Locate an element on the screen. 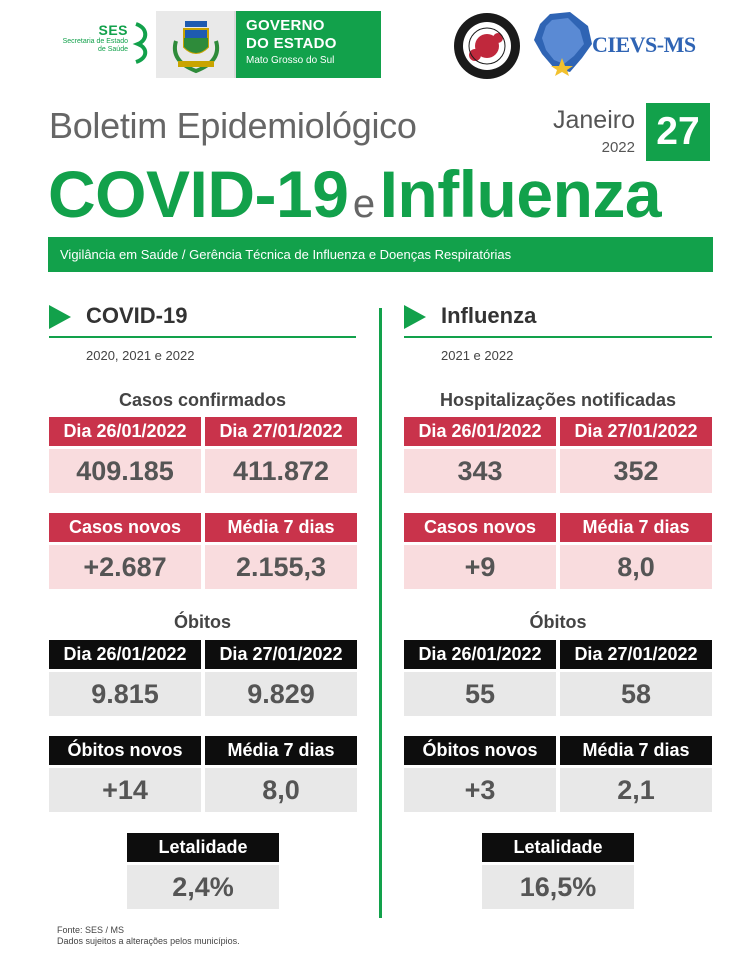  covid-new-deaths-value: +14 is located at coordinates (125, 790).